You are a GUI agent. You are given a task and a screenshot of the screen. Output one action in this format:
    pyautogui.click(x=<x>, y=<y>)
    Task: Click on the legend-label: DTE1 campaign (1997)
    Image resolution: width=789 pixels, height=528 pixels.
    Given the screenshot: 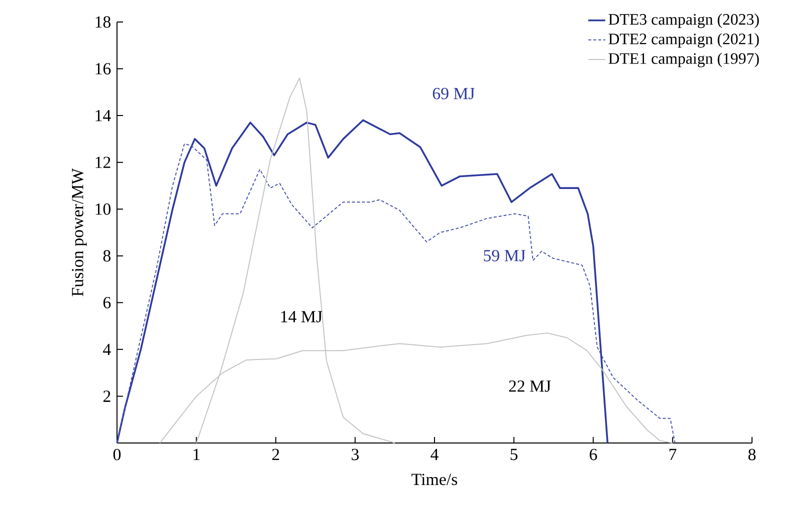 What is the action you would take?
    pyautogui.click(x=683, y=60)
    